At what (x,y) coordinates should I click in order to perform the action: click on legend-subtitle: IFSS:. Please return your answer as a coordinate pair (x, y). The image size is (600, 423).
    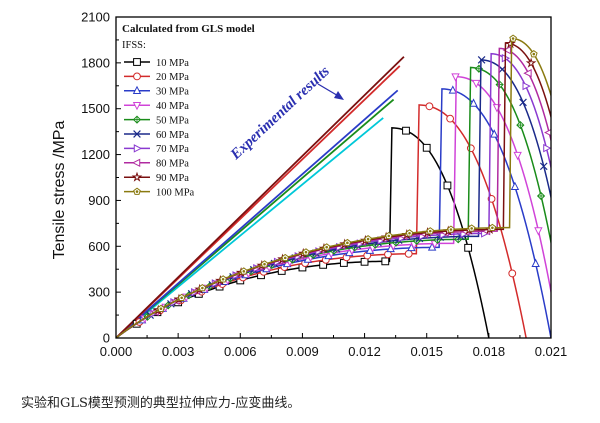
    Looking at the image, I should click on (134, 45).